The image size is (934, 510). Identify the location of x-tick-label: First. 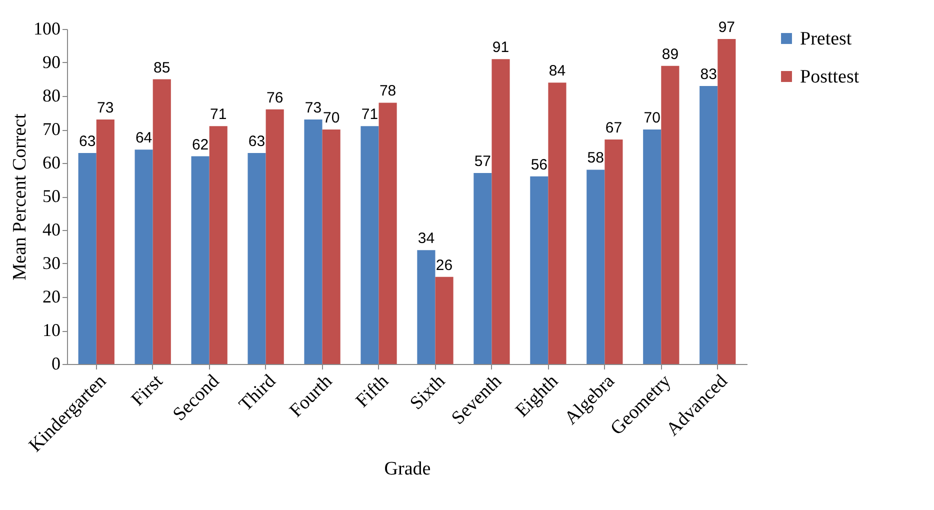
(147, 390).